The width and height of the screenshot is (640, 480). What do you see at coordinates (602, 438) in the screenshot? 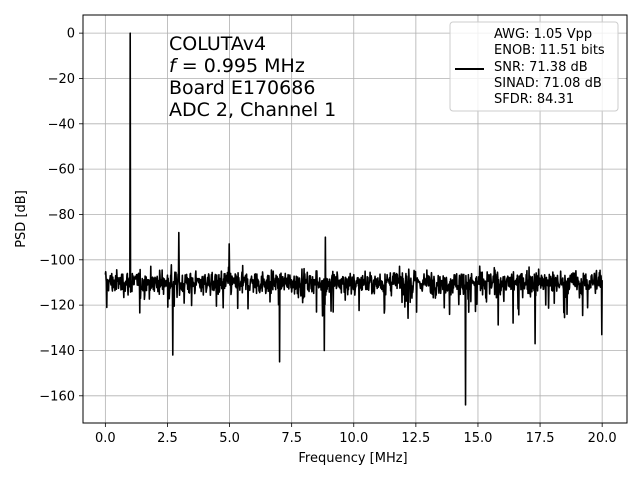
I see `x-tick-label: 20.0` at bounding box center [602, 438].